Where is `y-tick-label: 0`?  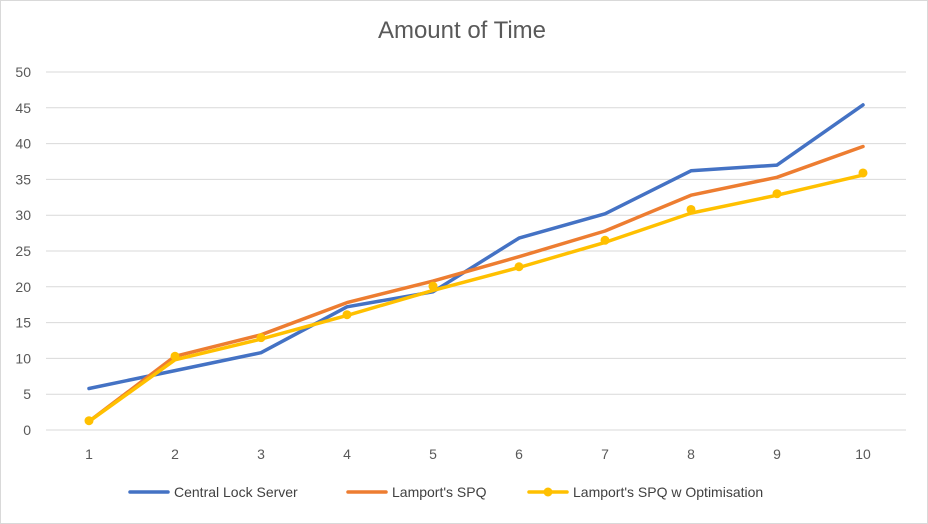 y-tick-label: 0 is located at coordinates (27, 430).